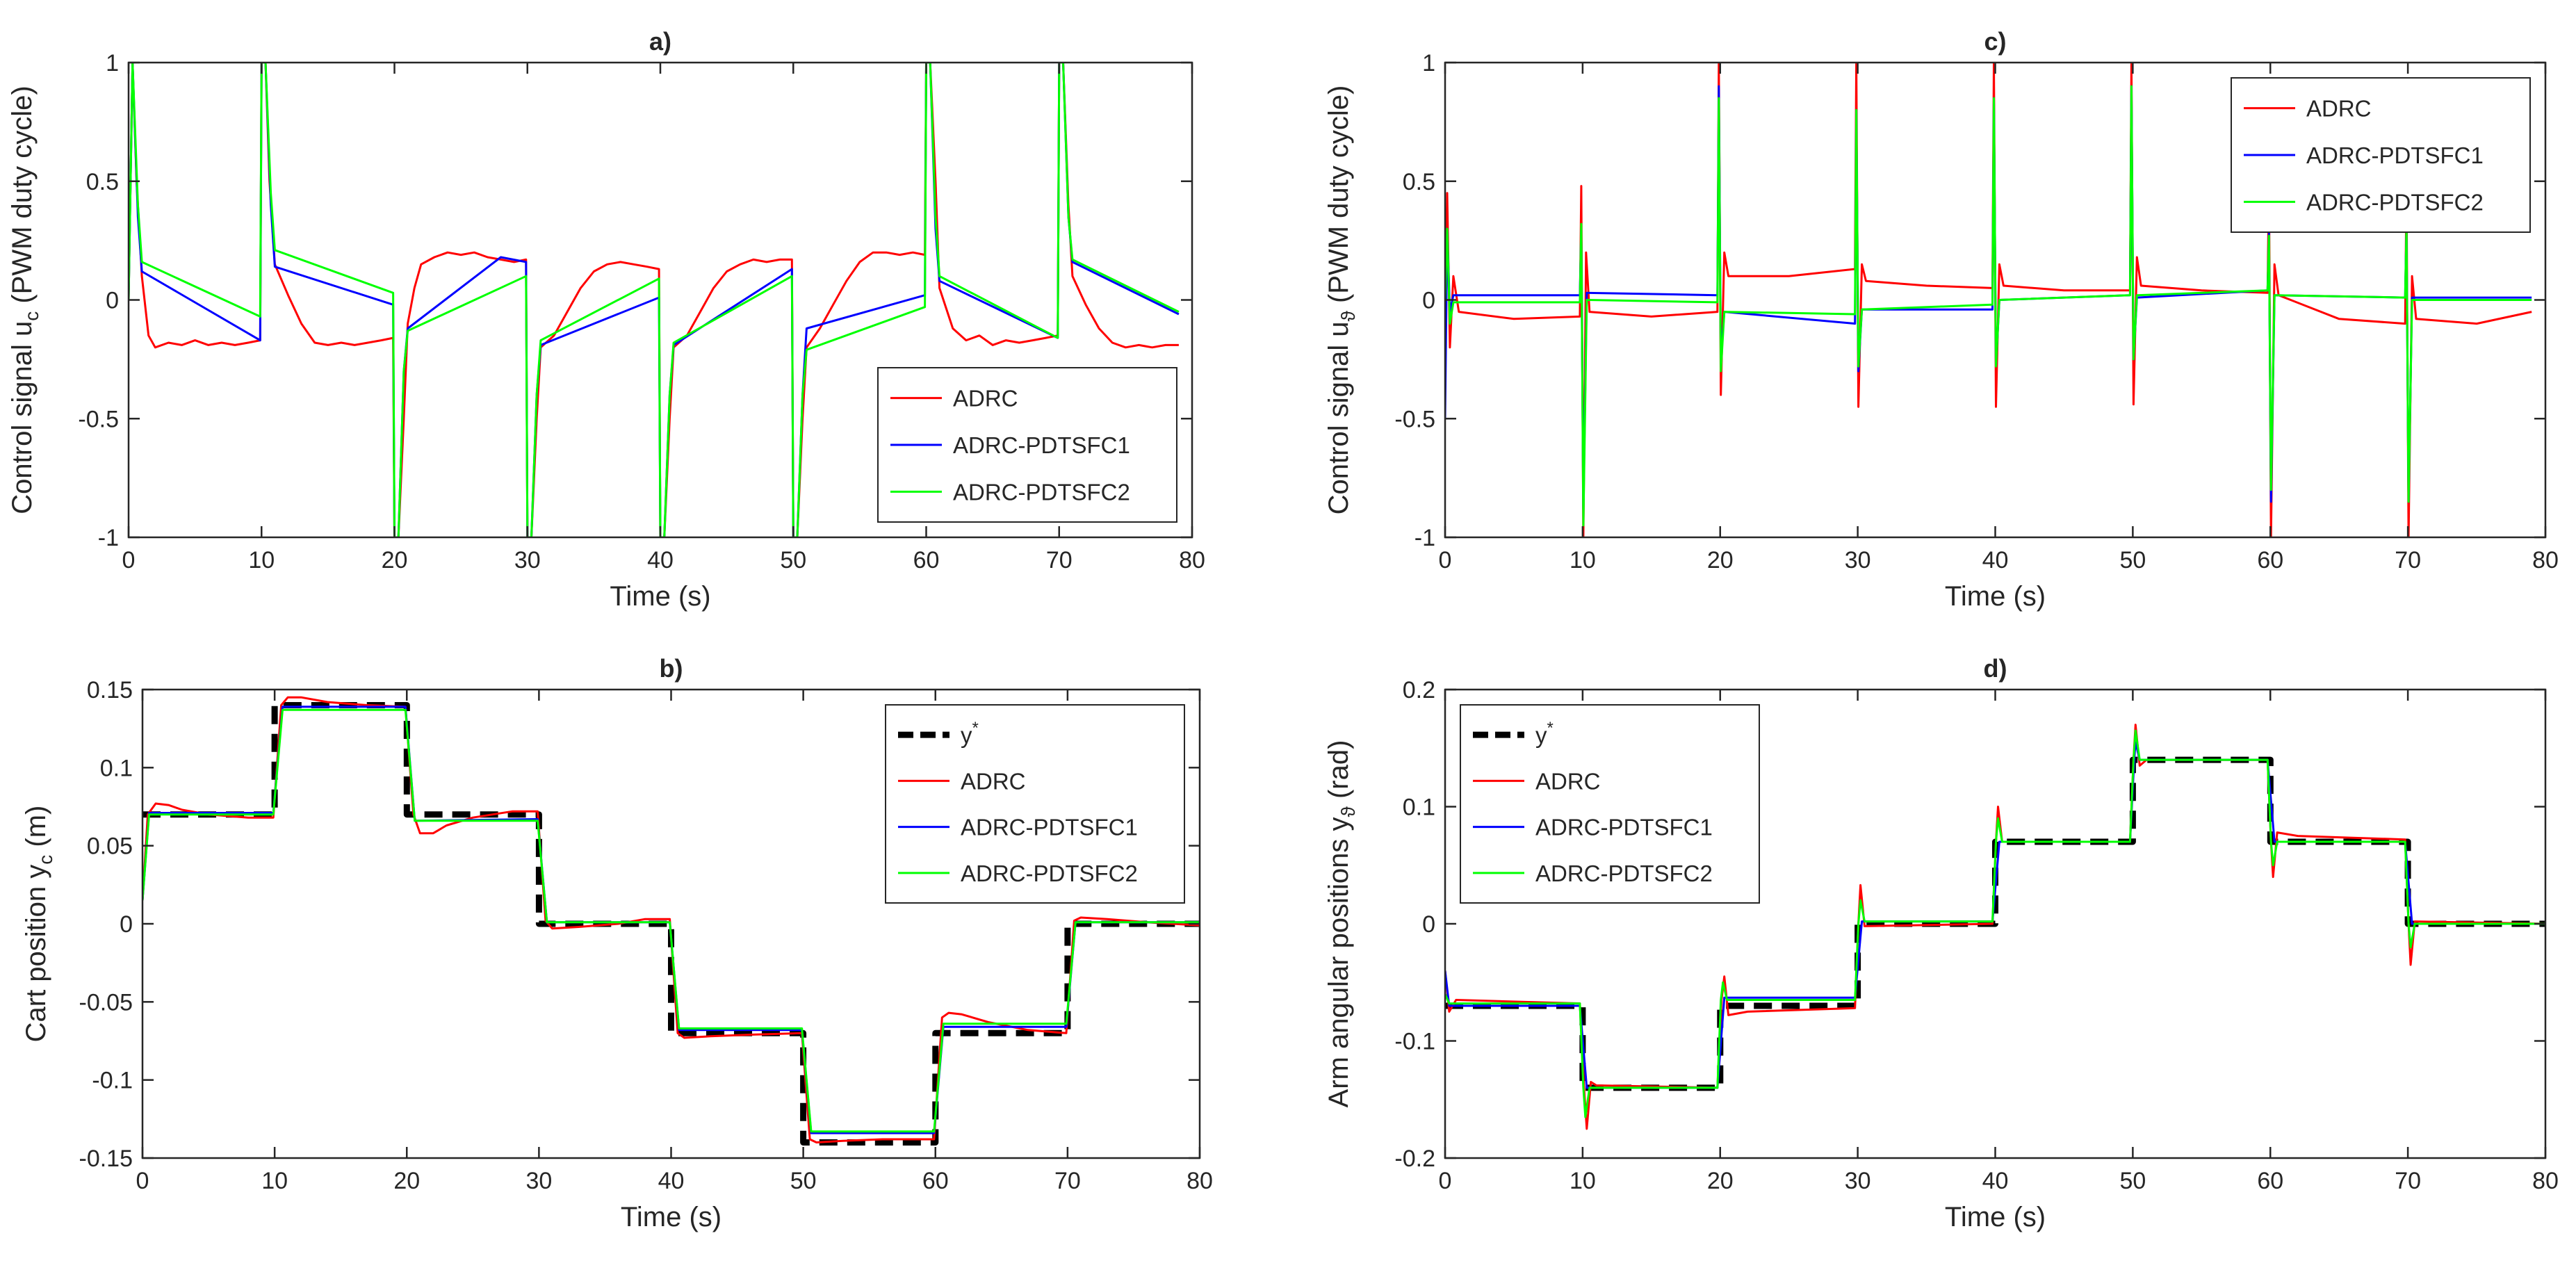 This screenshot has width=2576, height=1279. I want to click on y-tick-label: -0.5, so click(1414, 419).